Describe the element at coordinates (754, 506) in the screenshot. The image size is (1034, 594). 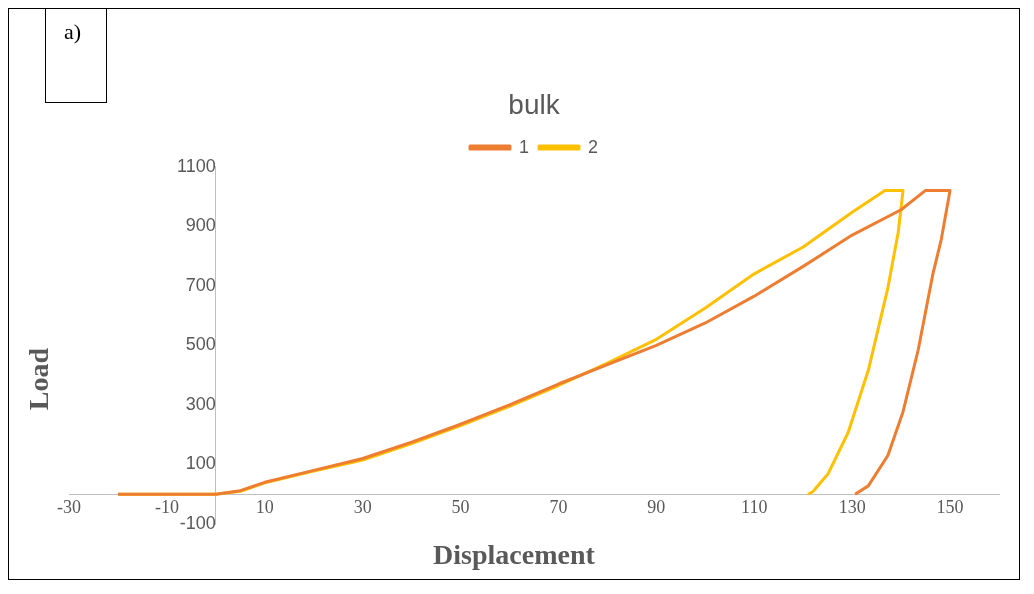
I see `x-tick-label: 110` at that location.